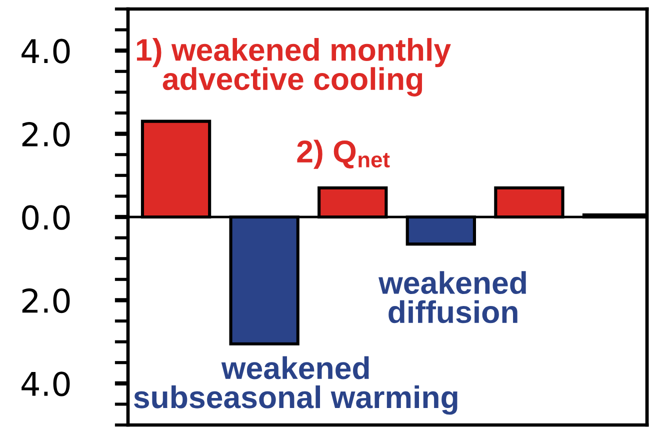 The height and width of the screenshot is (429, 649). What do you see at coordinates (293, 67) in the screenshot?
I see `annotation: 1) weakened monthly advective cooling` at bounding box center [293, 67].